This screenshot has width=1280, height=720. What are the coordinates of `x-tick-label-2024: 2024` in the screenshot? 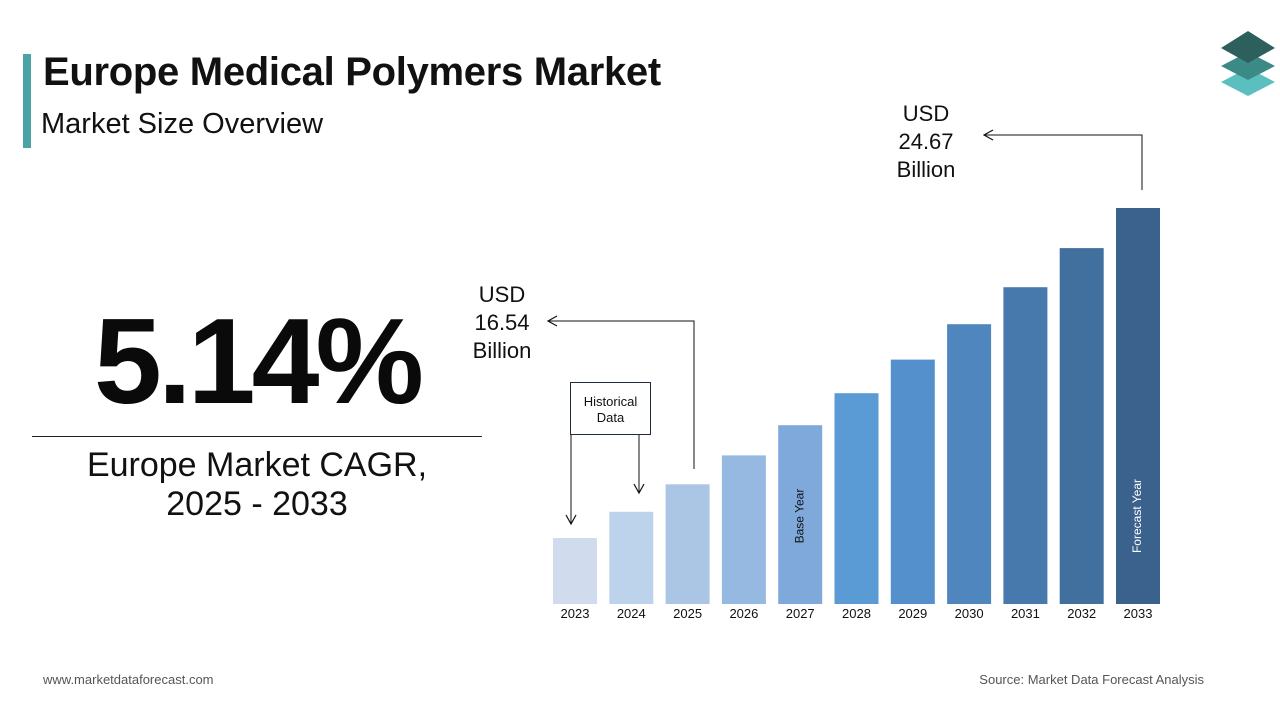 It's located at (631, 613).